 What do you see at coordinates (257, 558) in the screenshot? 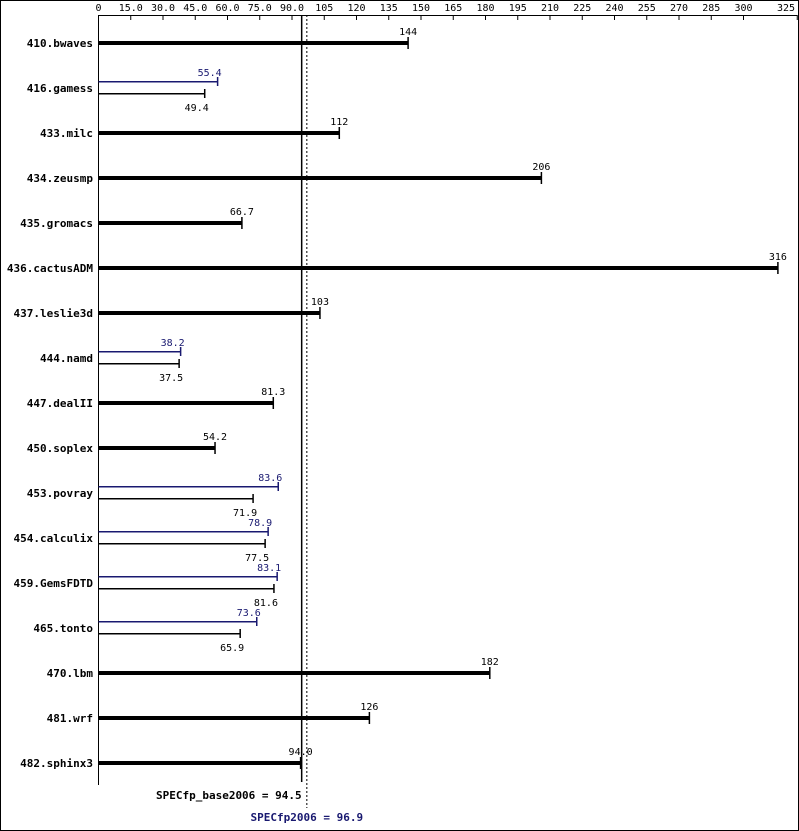
I see `value-label: 77.5` at bounding box center [257, 558].